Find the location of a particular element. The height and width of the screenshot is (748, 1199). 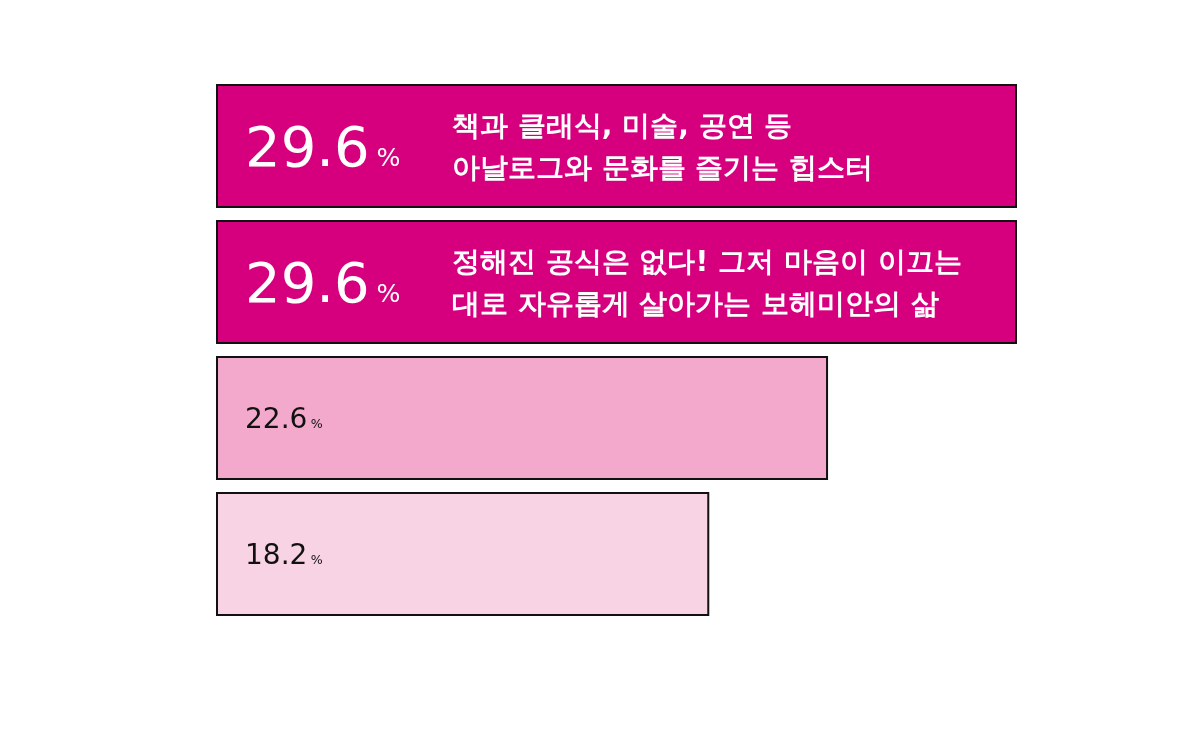

bar: 22.6% is located at coordinates (522, 418).